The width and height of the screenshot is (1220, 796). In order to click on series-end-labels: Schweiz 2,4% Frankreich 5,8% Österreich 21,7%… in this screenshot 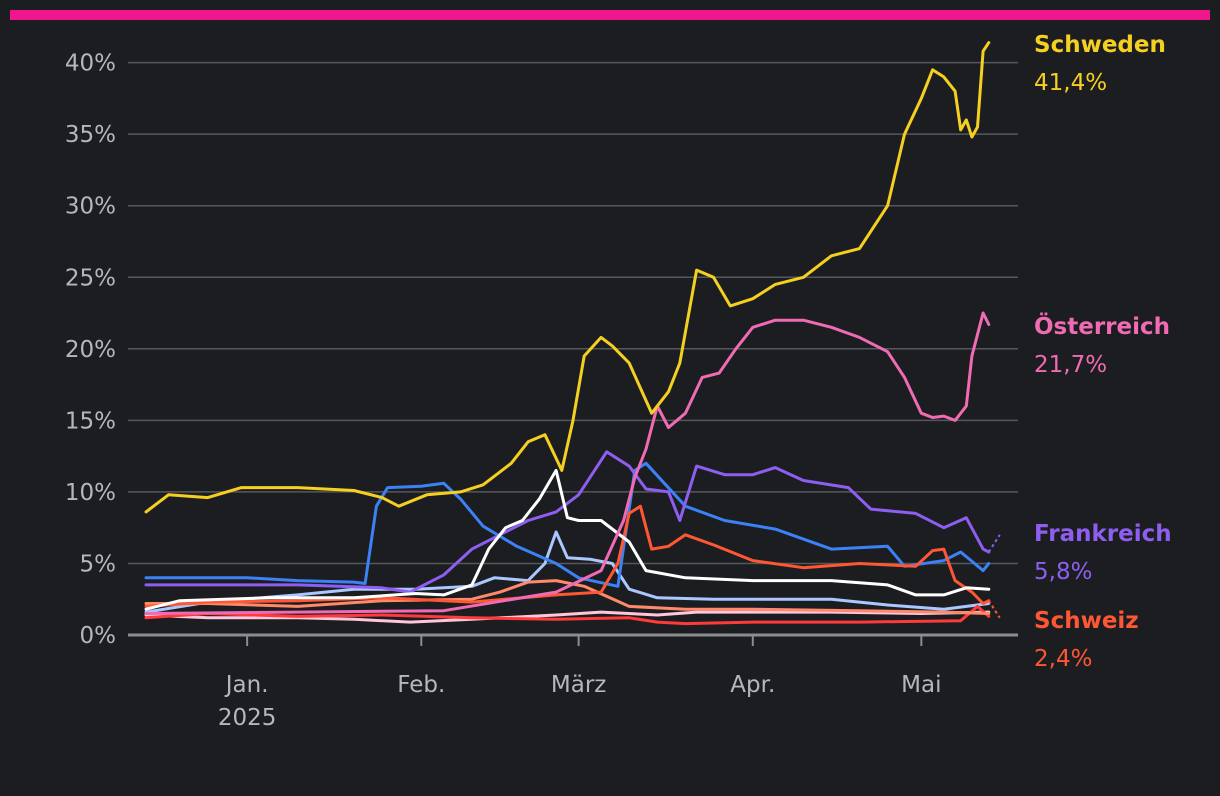, I will do `click(1103, 352)`.